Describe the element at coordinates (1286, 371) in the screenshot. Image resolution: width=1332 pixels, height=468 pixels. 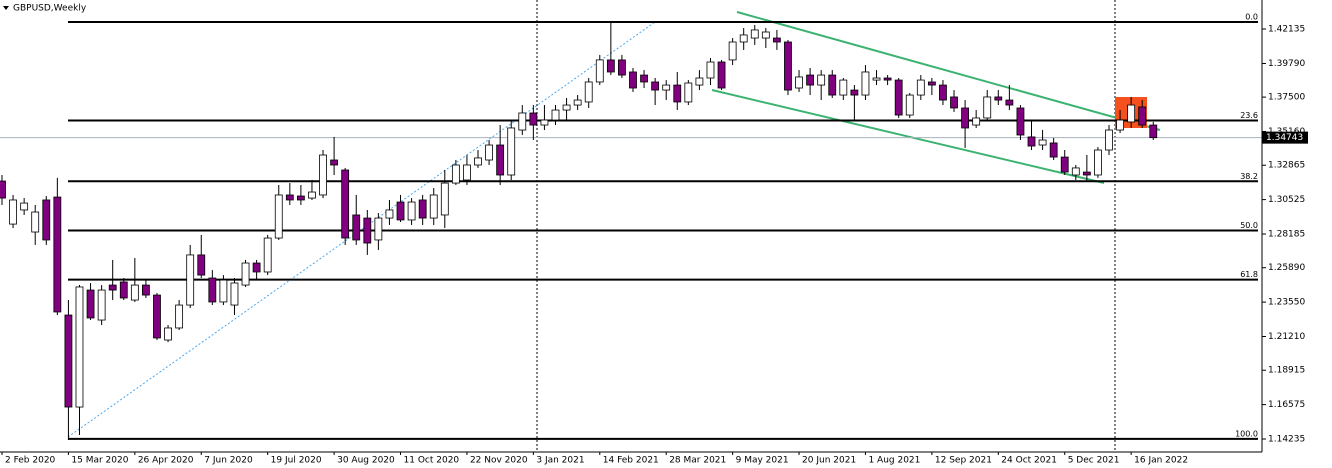
I see `y-tick-label: 1.18915` at that location.